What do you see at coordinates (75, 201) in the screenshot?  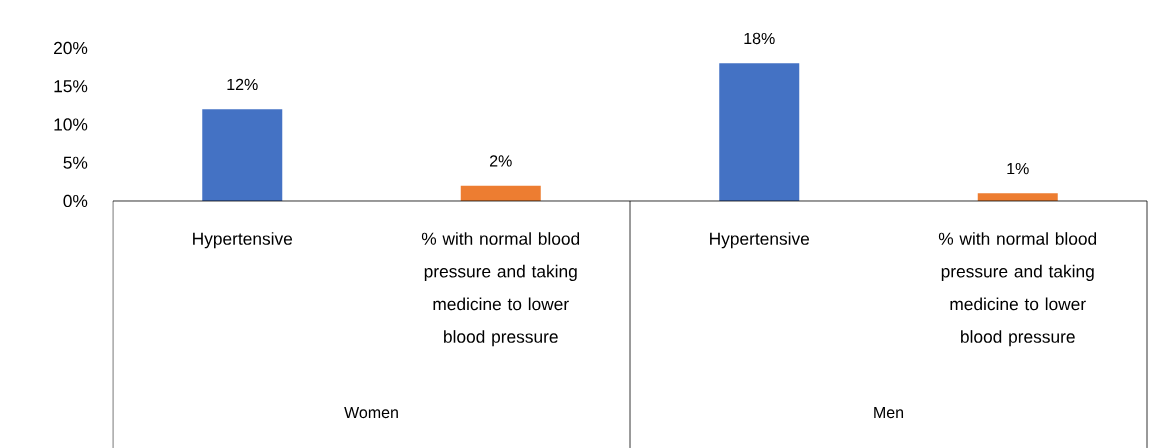 I see `y-tick-label: 0%` at bounding box center [75, 201].